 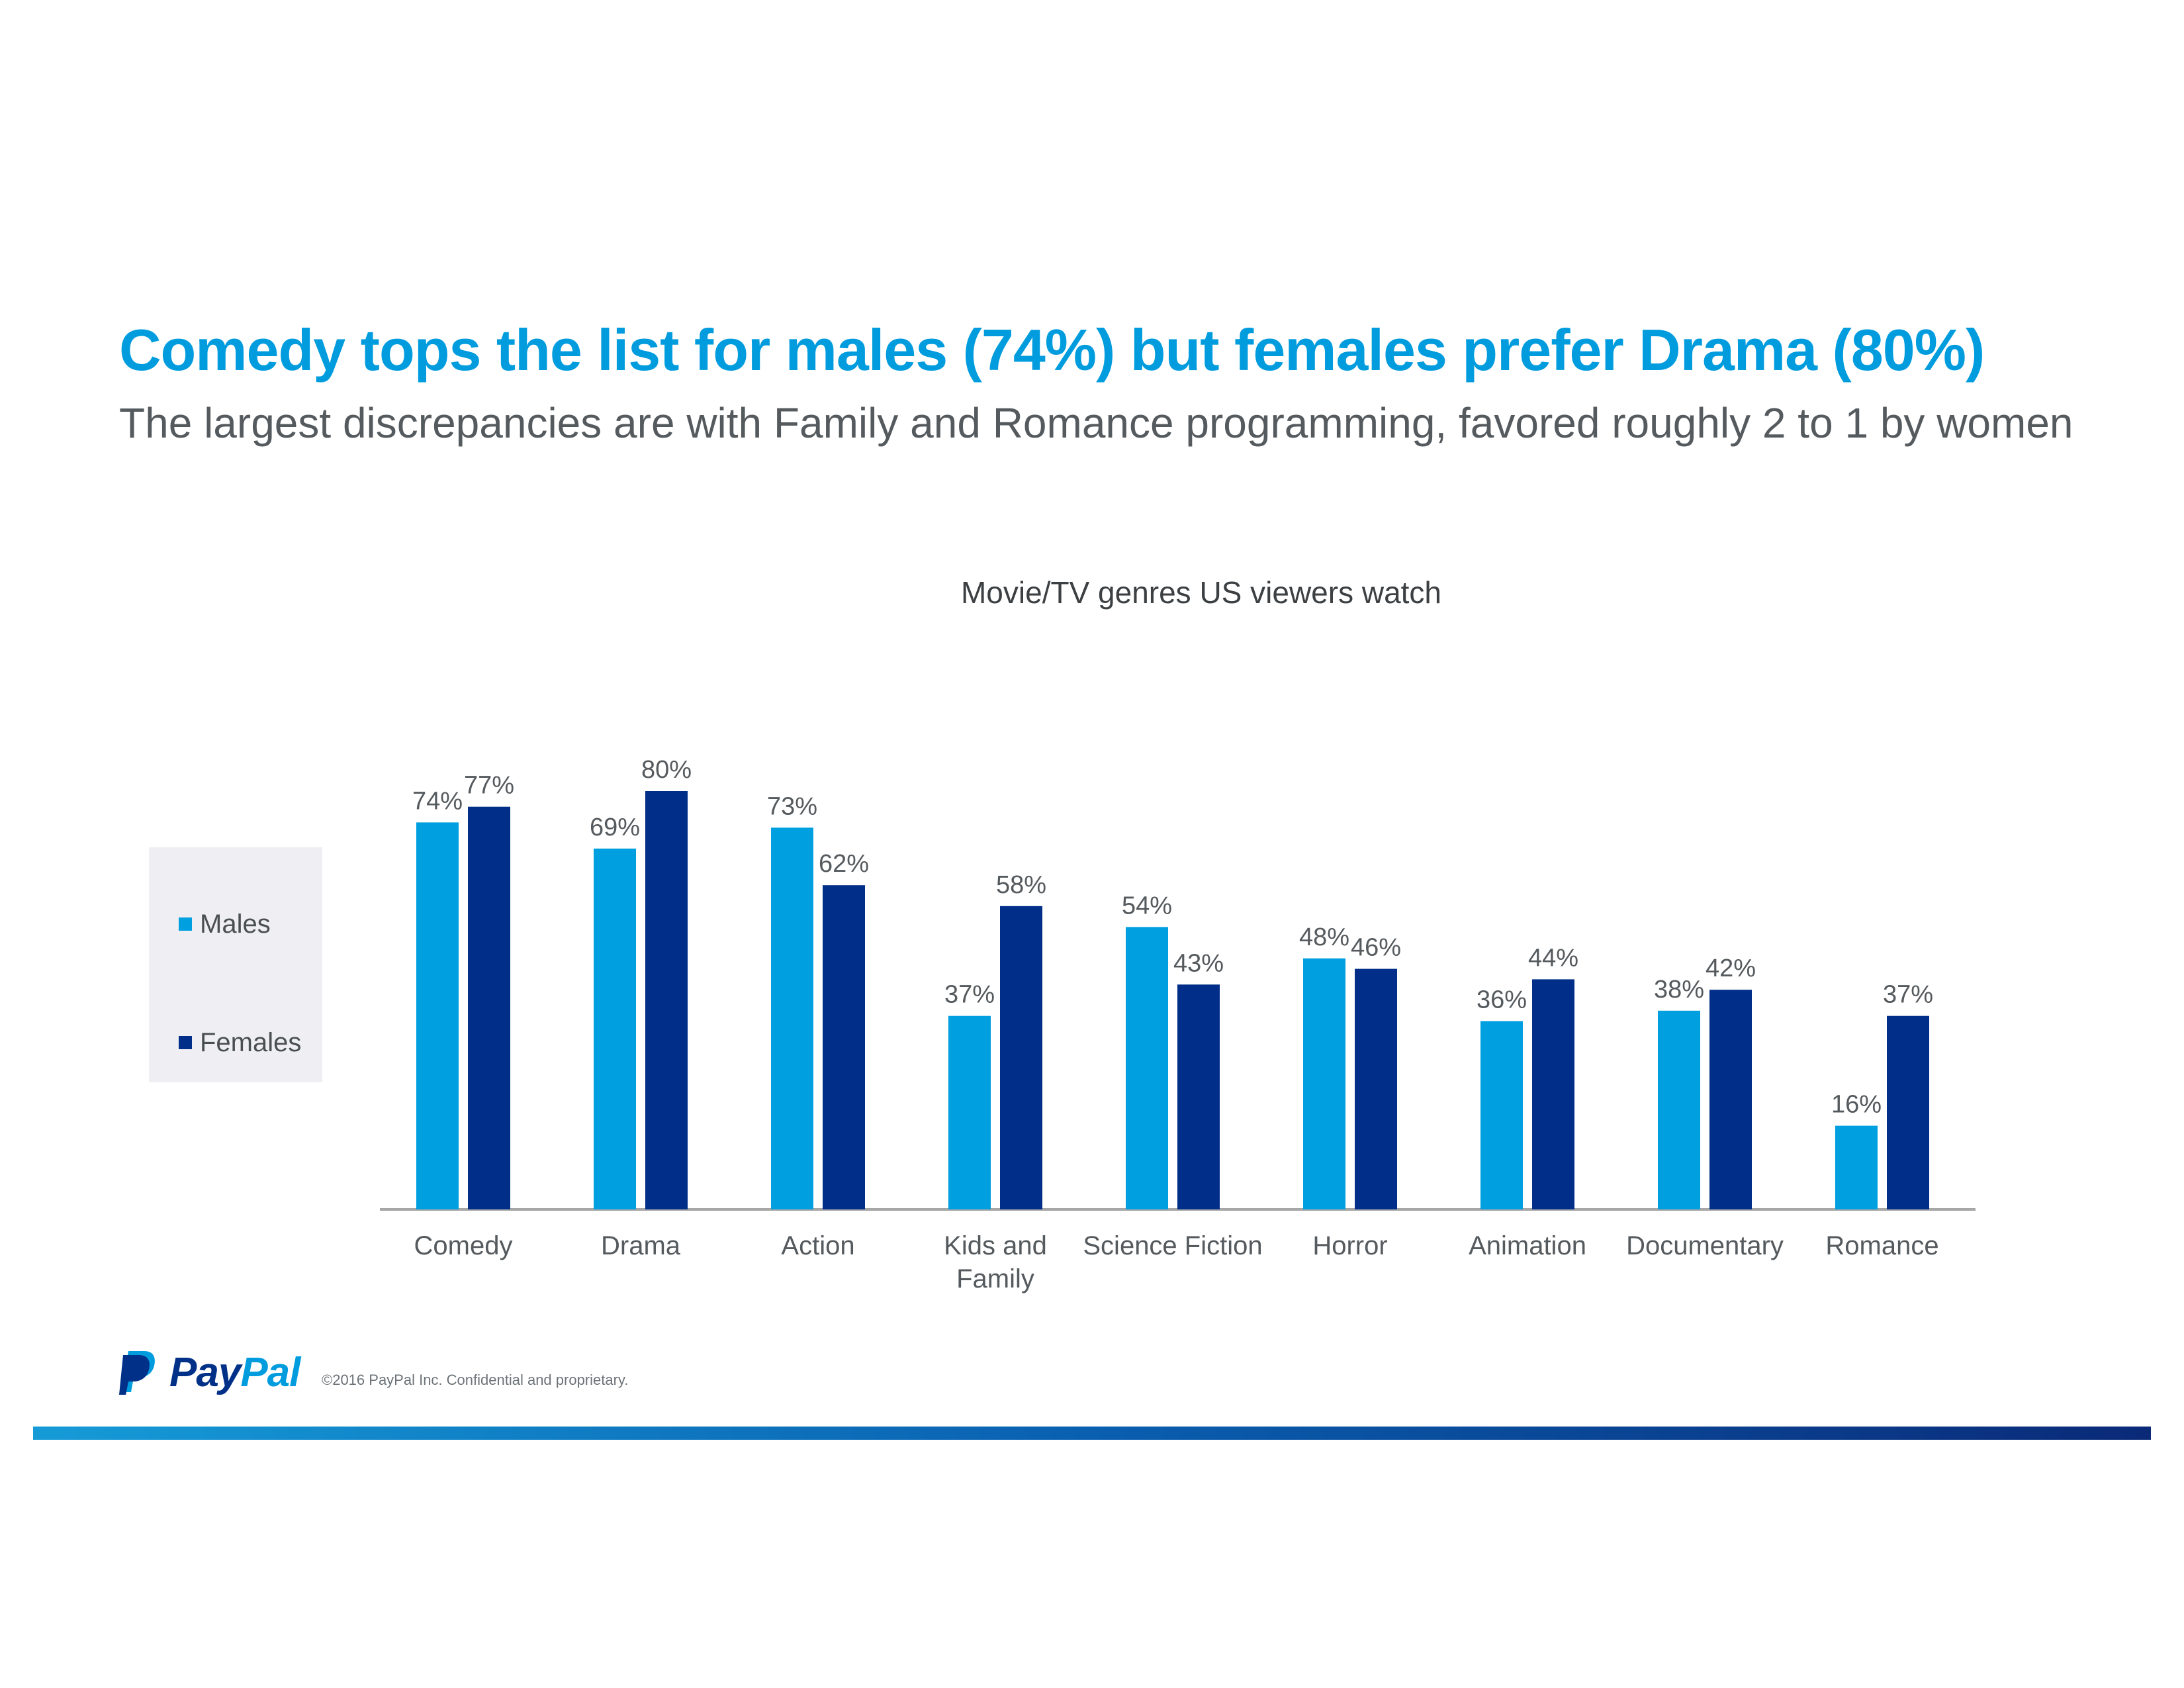 I want to click on paypal-logo: PayPal, so click(x=209, y=1372).